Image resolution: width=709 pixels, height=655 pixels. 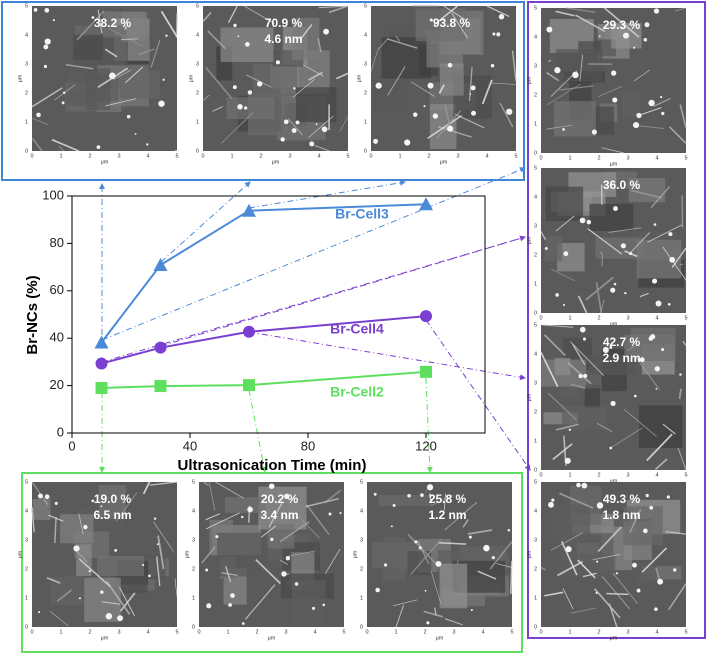 What do you see at coordinates (535, 124) in the screenshot?
I see `image-y-tick-label: 1` at bounding box center [535, 124].